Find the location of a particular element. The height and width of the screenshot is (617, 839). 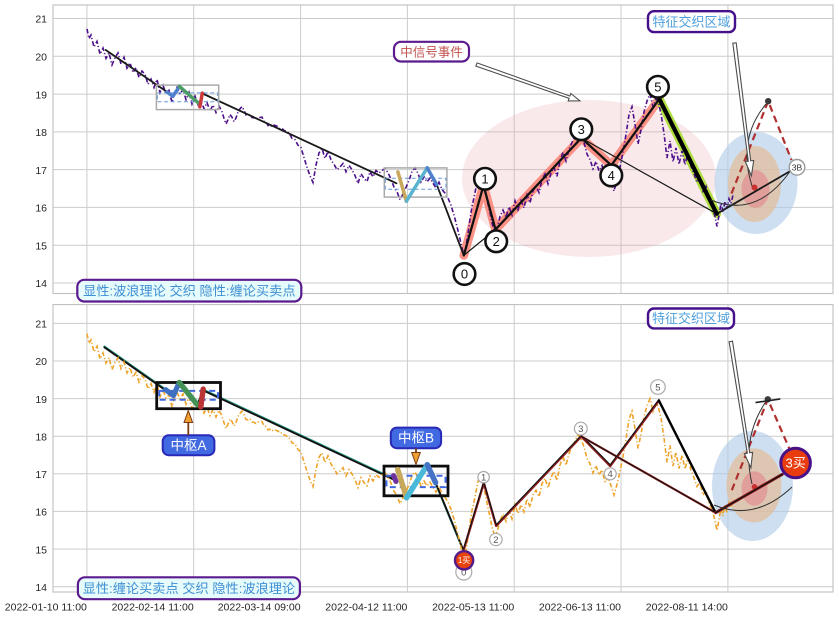

svg-text: 2022-04-12 11:00 is located at coordinates (366, 608).